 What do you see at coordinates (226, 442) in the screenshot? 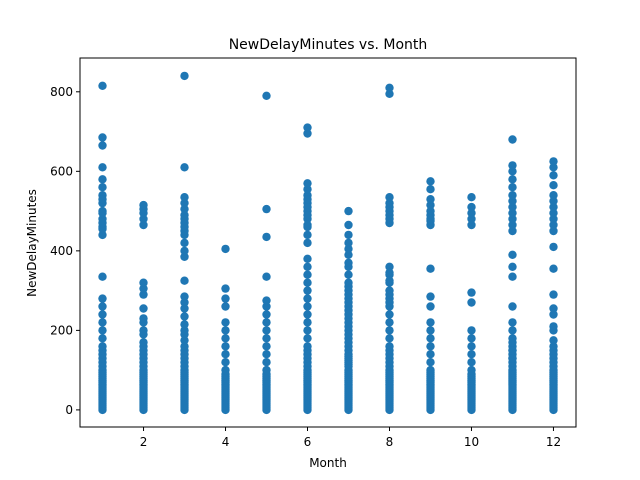
I see `x-tick-label: 4` at bounding box center [226, 442].